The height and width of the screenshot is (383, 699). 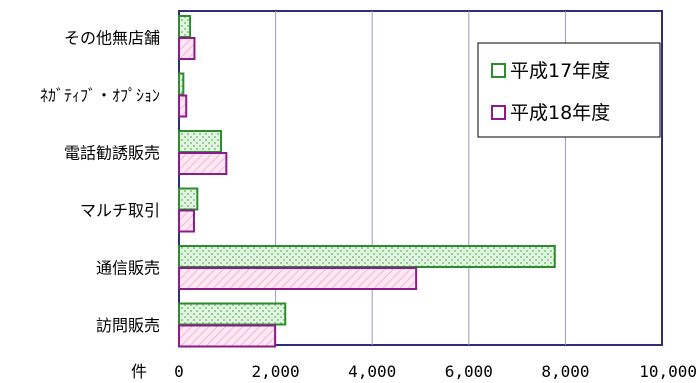 What do you see at coordinates (120, 210) in the screenshot?
I see `category-label-3: マルチ取引` at bounding box center [120, 210].